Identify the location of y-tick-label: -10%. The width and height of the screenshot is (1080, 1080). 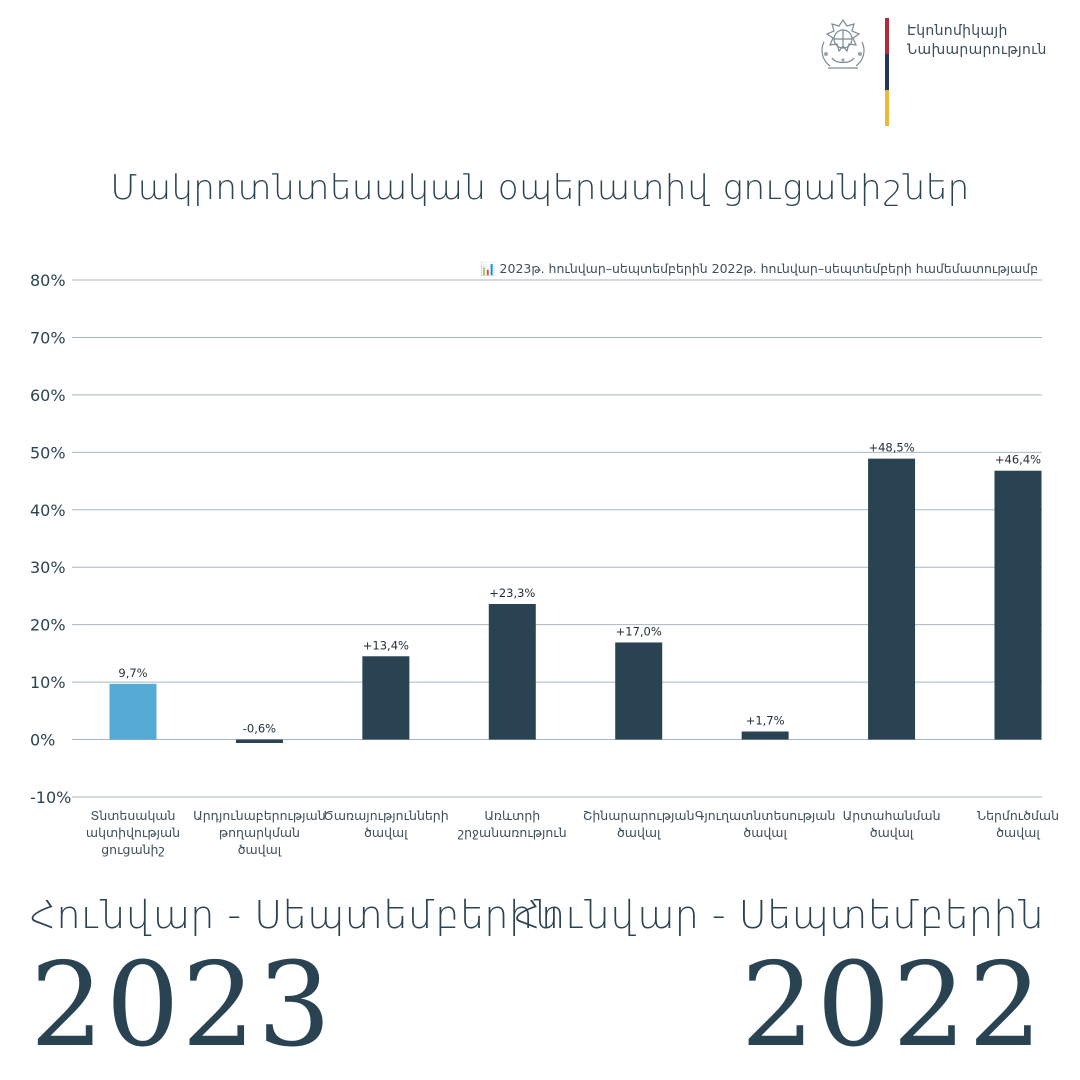
(50, 797).